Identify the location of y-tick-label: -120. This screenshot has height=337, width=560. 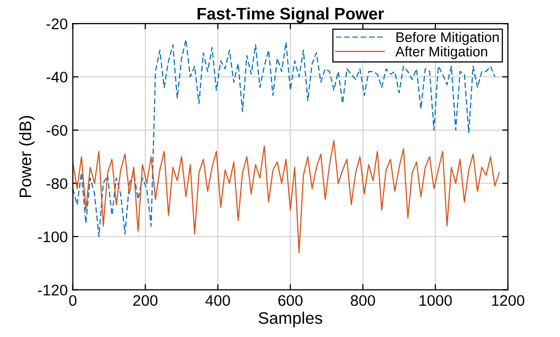
(53, 290).